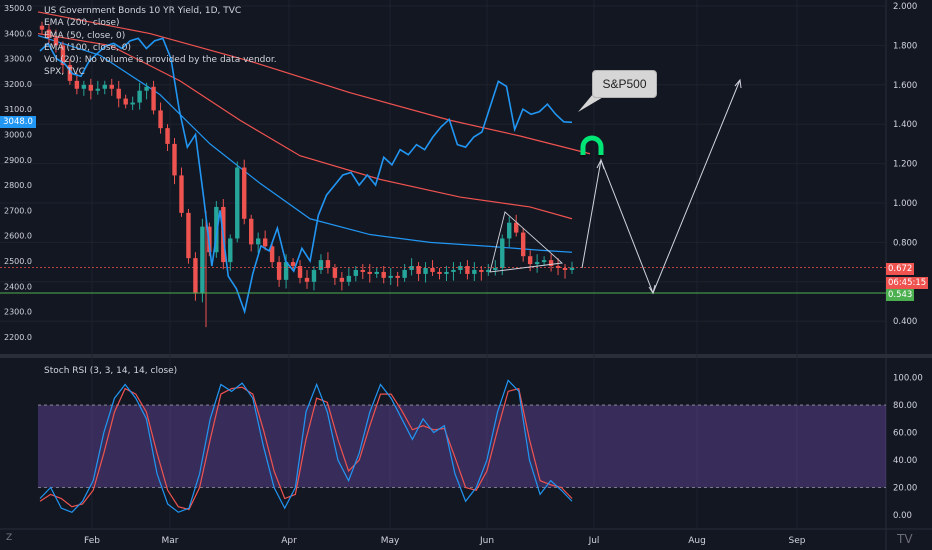 The height and width of the screenshot is (550, 932). I want to click on left-axis-tick: 2300.0, so click(18, 312).